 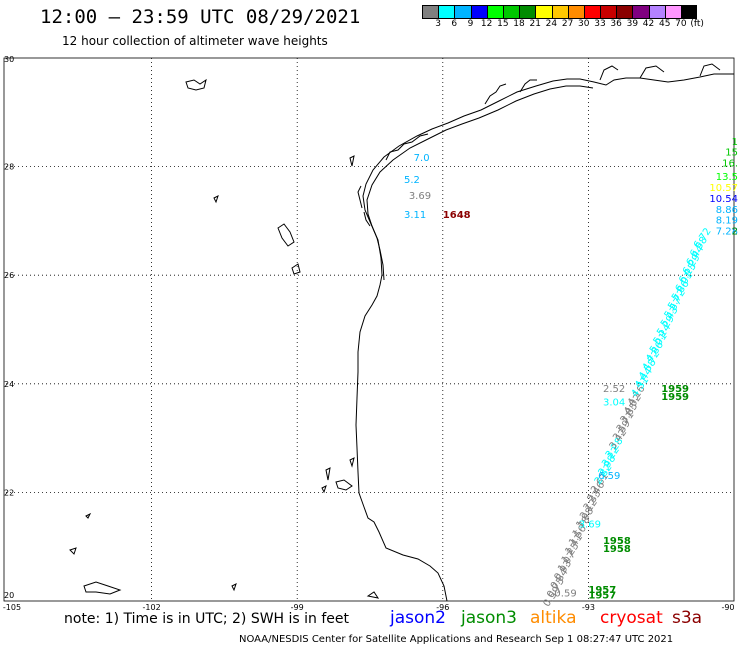 What do you see at coordinates (723, 188) in the screenshot?
I see `wave-height-label: 10.57` at bounding box center [723, 188].